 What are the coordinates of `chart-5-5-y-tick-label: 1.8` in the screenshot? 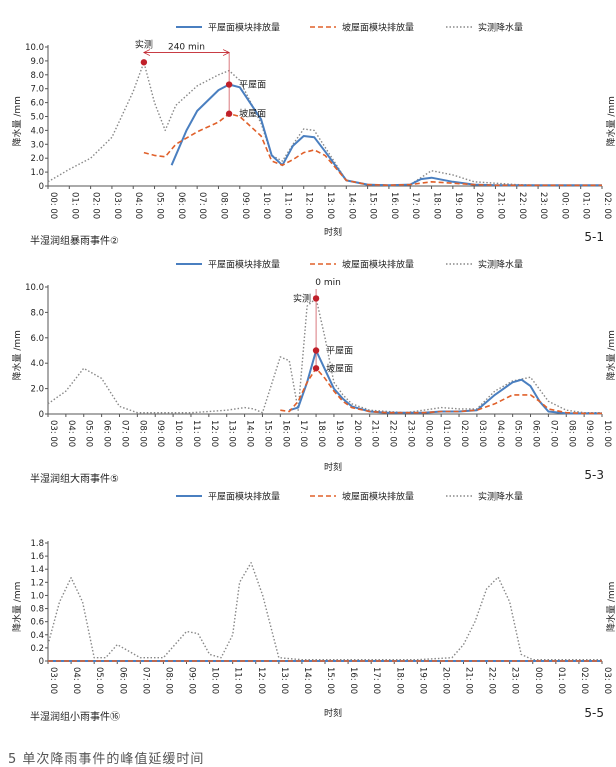 It's located at (37, 544).